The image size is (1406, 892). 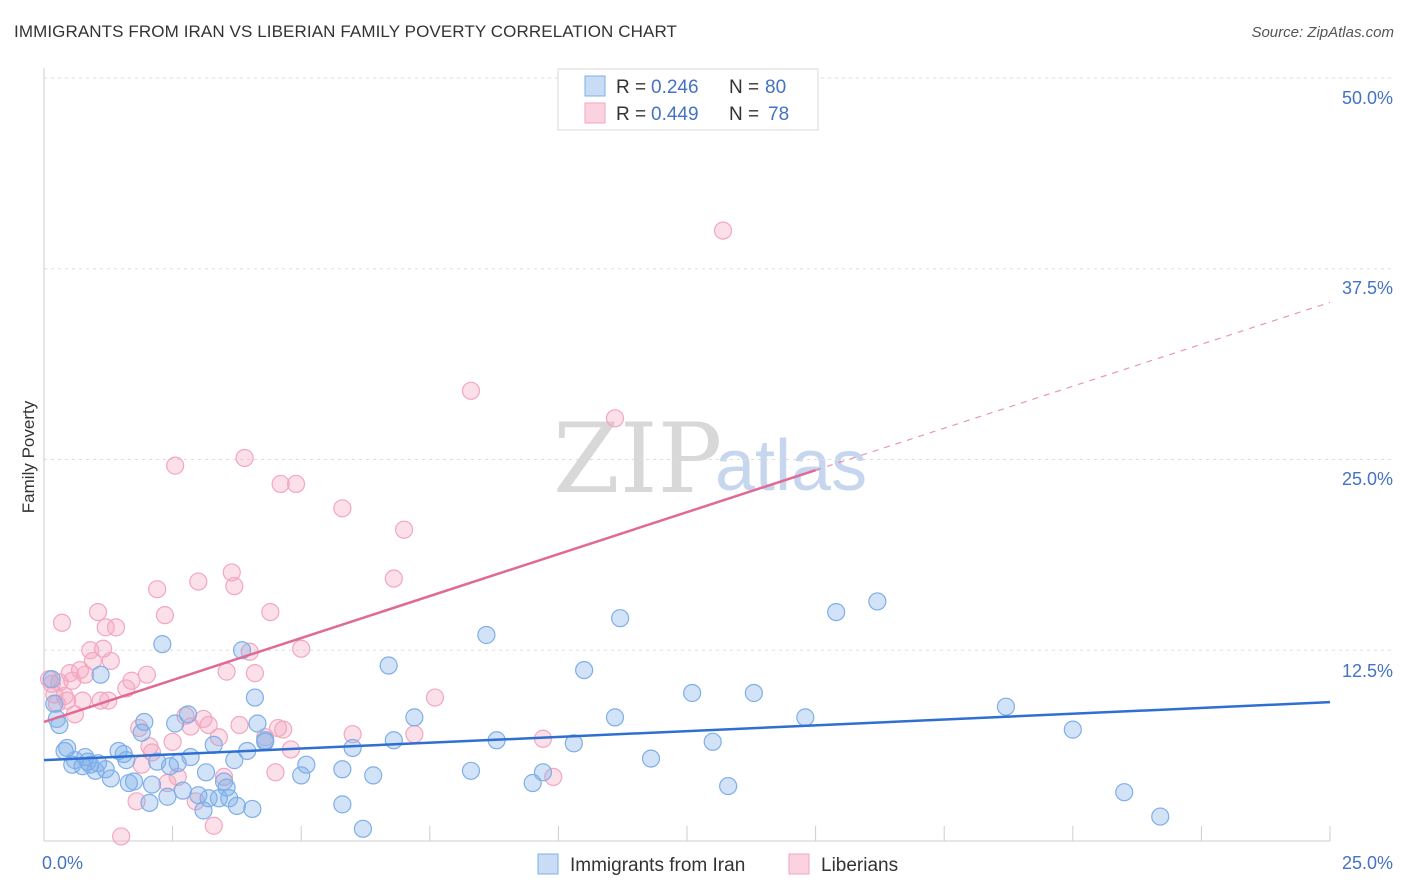 I want to click on y-tick-label-50: 50.0%, so click(x=1367, y=98).